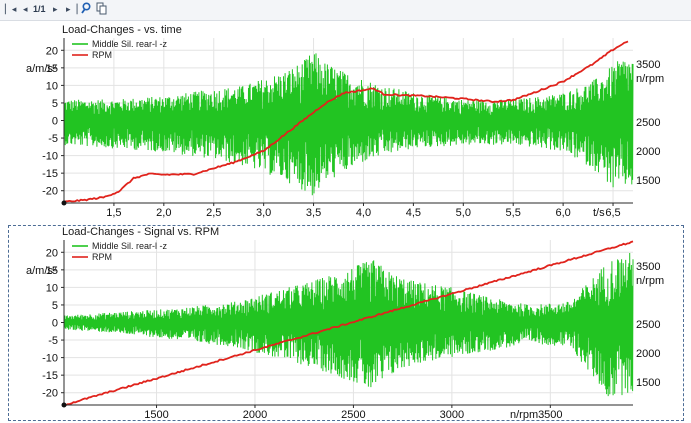 Image resolution: width=691 pixels, height=423 pixels. I want to click on chart-title: Load-Changes - vs. time, so click(122, 30).